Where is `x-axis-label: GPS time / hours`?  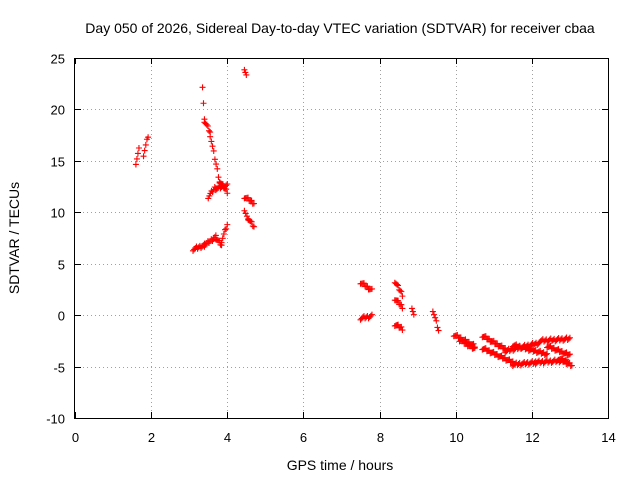 x-axis-label: GPS time / hours is located at coordinates (340, 465).